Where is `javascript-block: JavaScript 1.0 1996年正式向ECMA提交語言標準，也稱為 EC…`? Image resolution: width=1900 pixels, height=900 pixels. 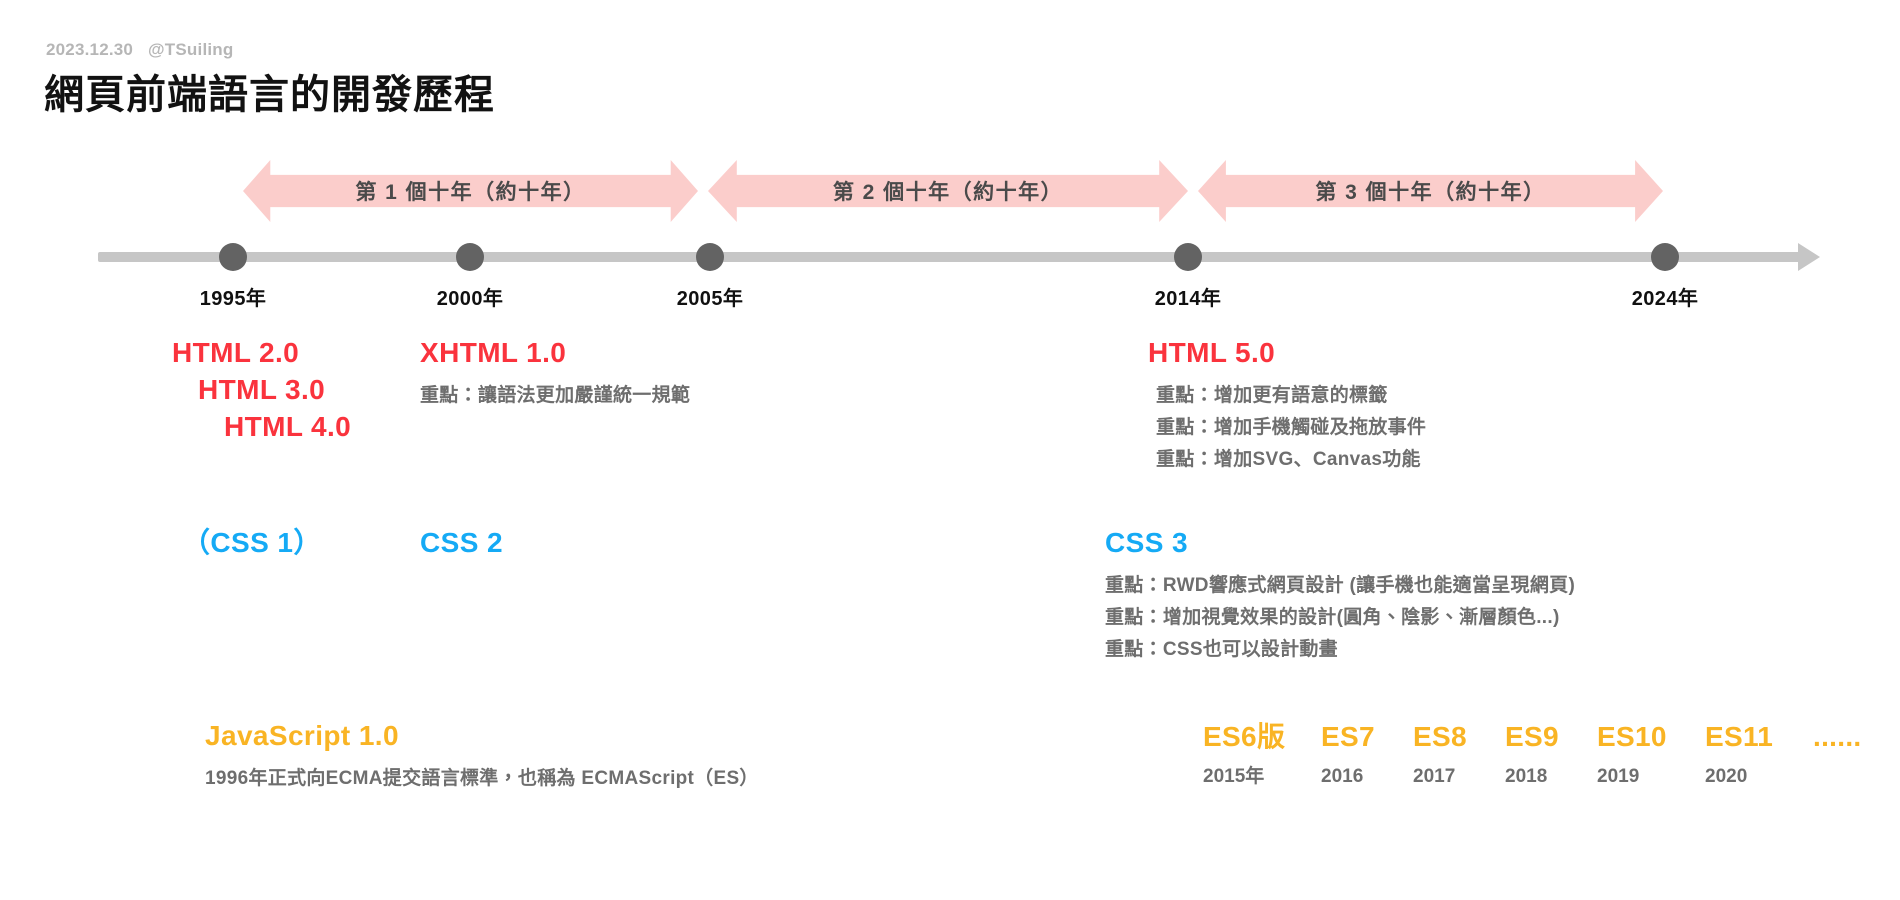 javascript-block: JavaScript 1.0 1996年正式向ECMA提交語言標準，也稱為 EC… is located at coordinates (482, 756).